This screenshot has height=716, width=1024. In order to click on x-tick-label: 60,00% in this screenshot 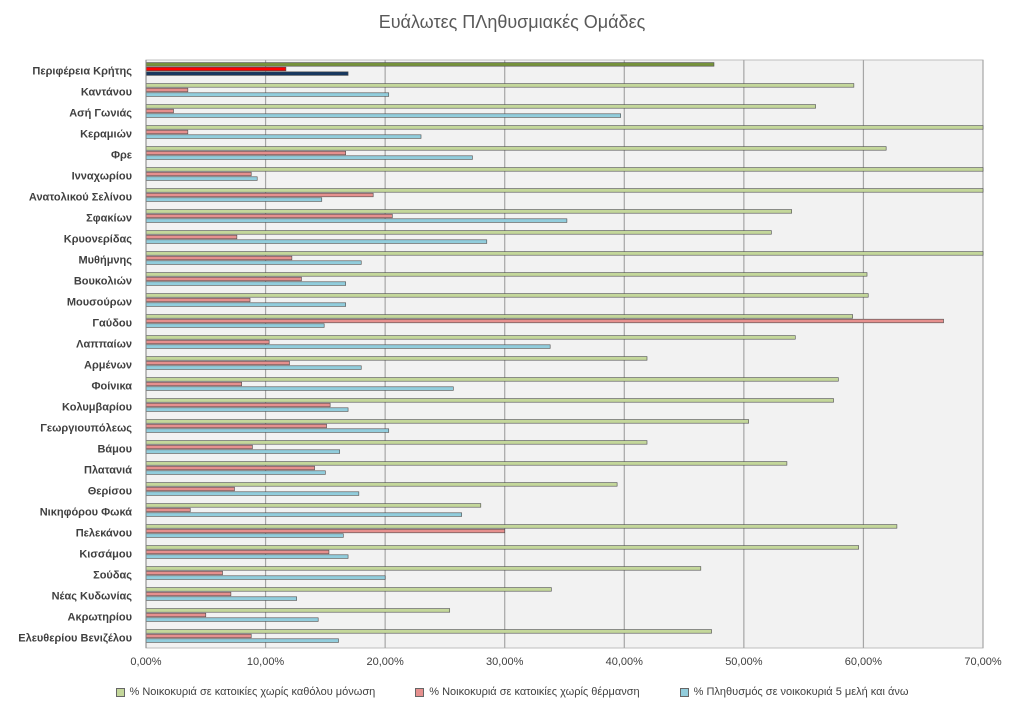, I will do `click(864, 662)`.